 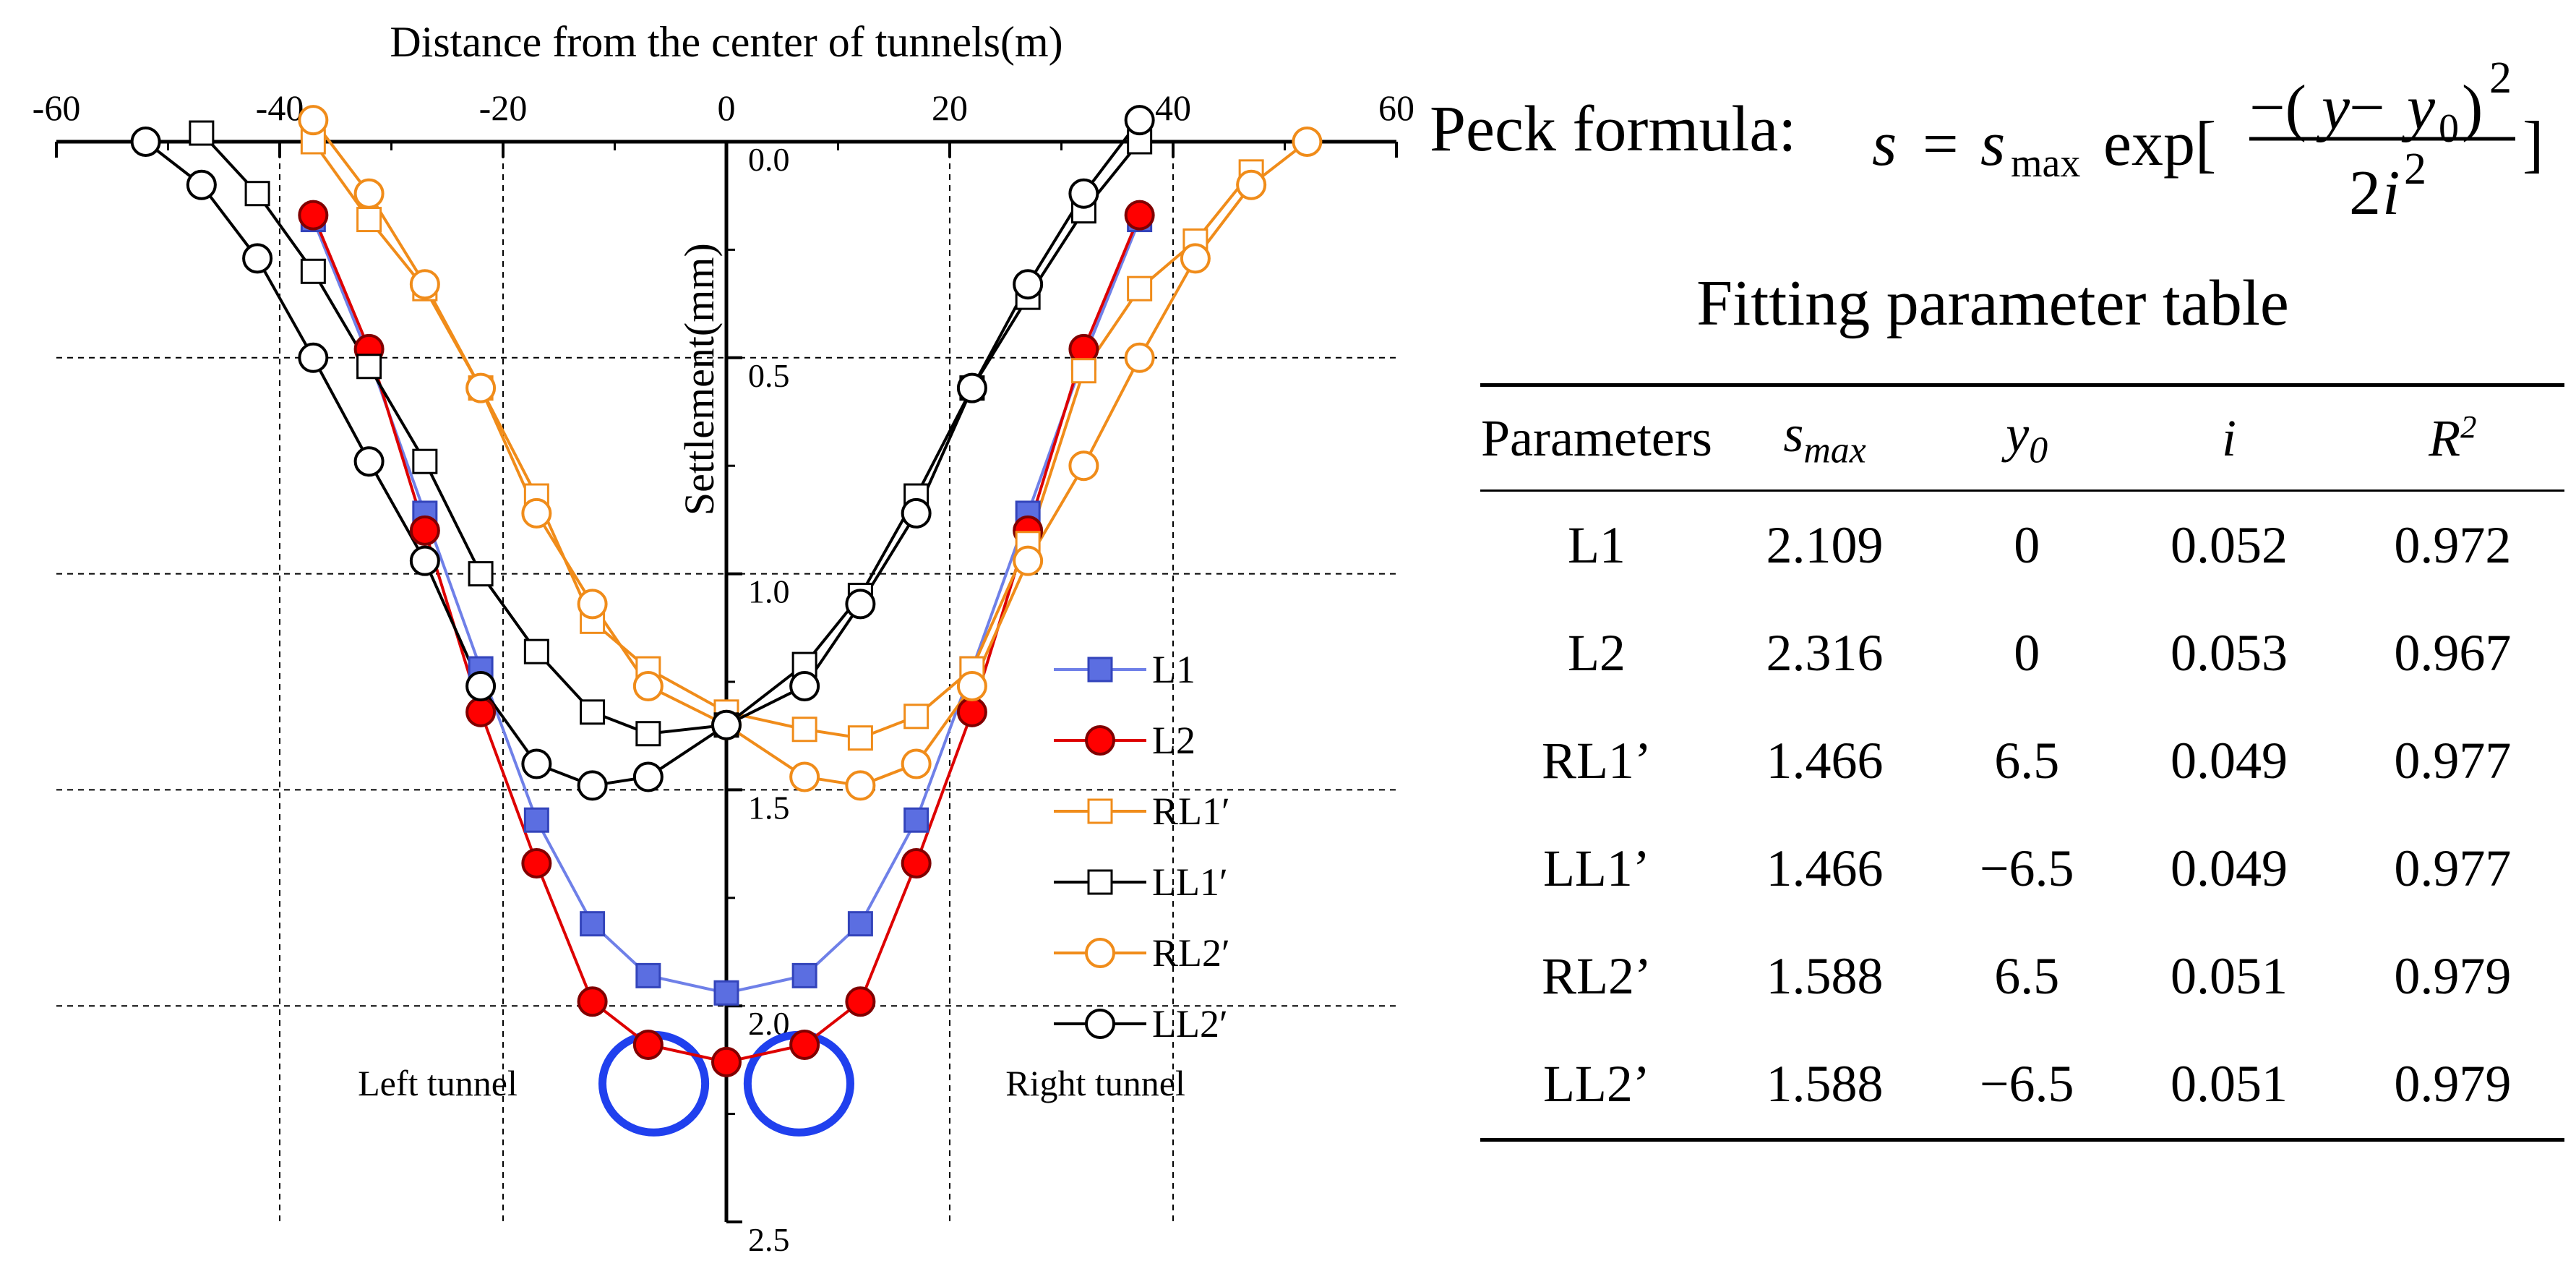 I want to click on table-cell: RL1’, so click(x=1597, y=761).